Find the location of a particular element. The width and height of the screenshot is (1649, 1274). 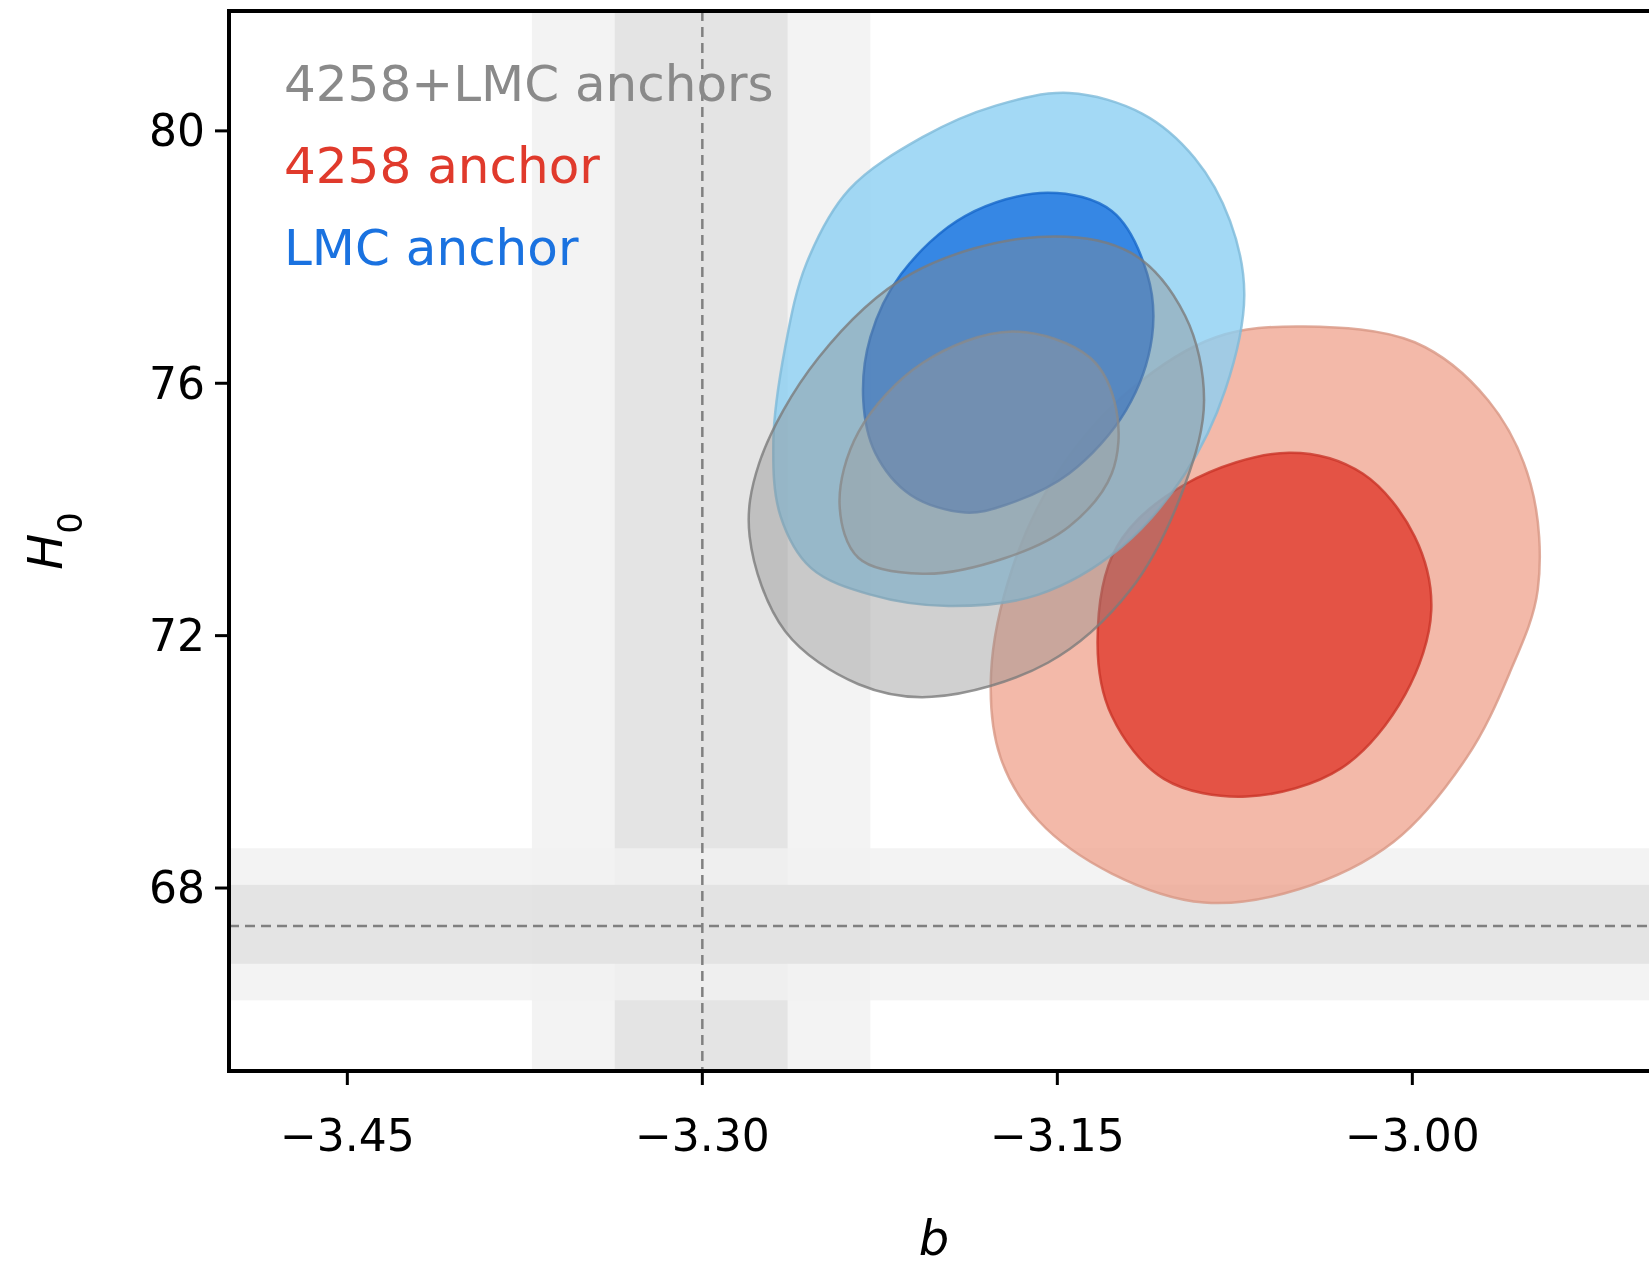

y-tick-label: 80 is located at coordinates (177, 131).